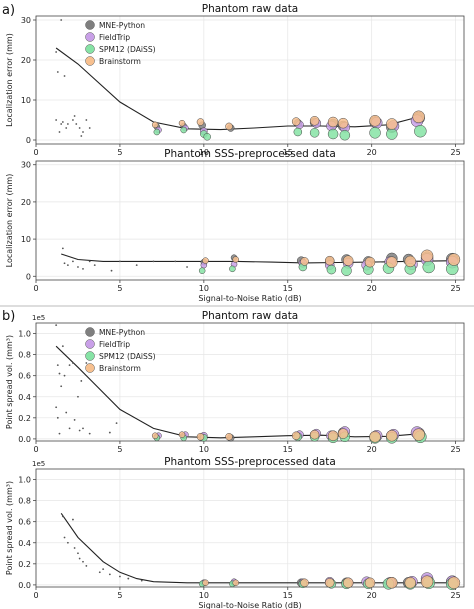 The height and width of the screenshot is (609, 474). Describe the element at coordinates (24, 418) in the screenshot. I see `y-tick-label: 0.2` at that location.